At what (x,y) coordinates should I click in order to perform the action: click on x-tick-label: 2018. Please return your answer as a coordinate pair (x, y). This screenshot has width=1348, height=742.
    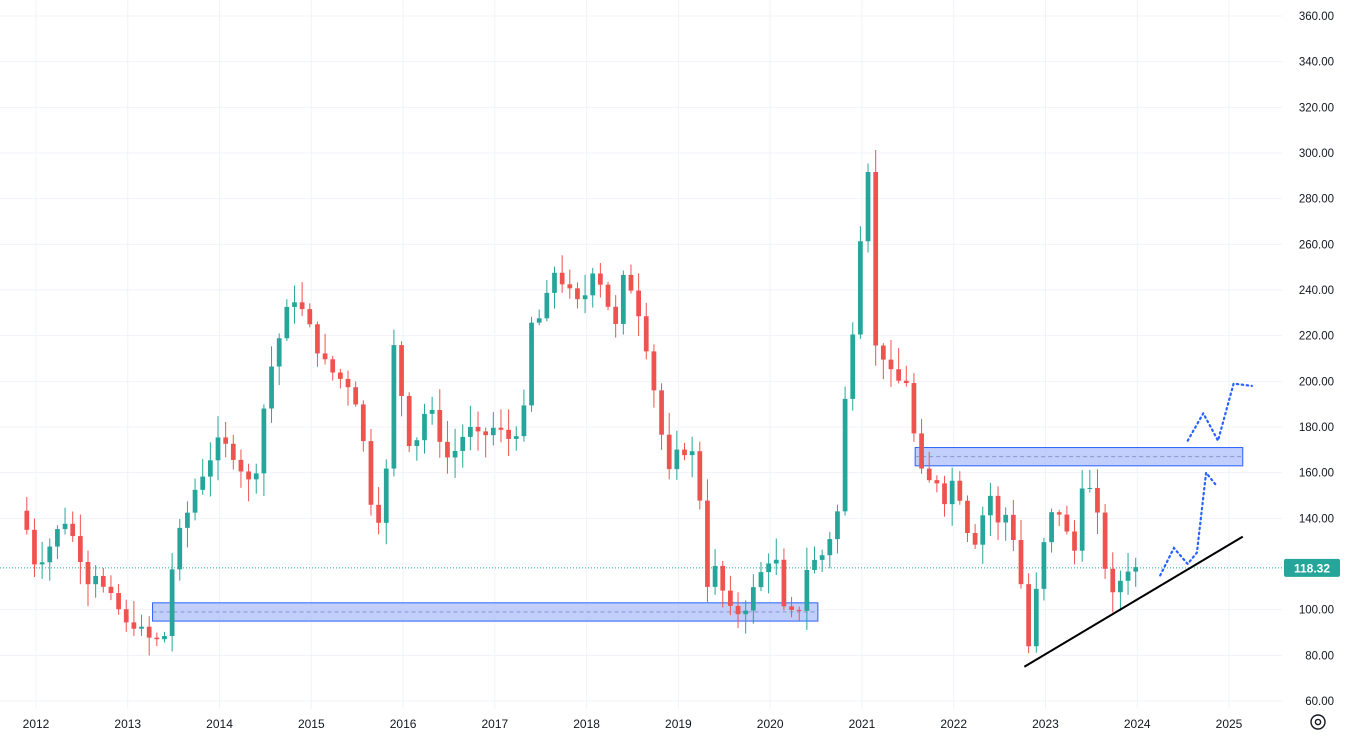
    Looking at the image, I should click on (586, 724).